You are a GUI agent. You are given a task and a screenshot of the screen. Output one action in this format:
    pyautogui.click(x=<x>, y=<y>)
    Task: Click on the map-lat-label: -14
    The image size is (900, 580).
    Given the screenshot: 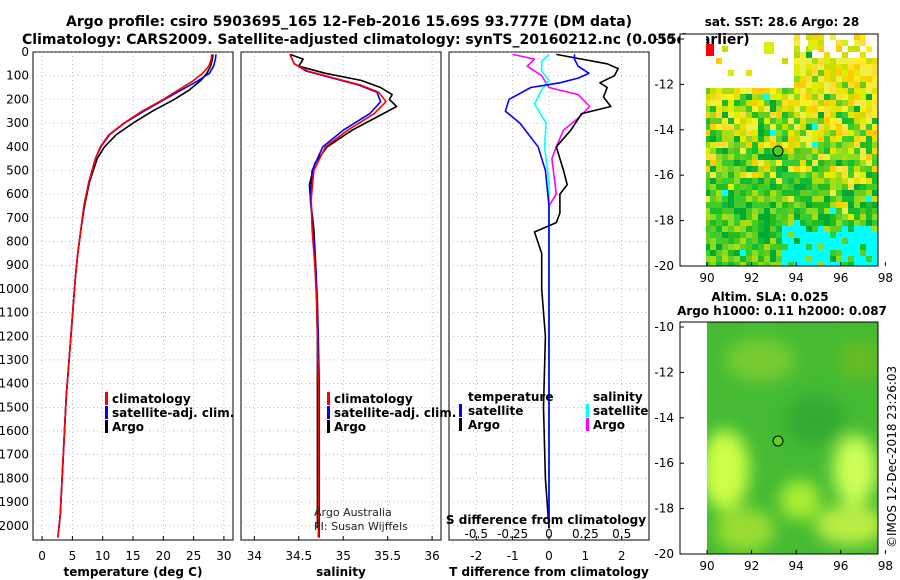 What is the action you would take?
    pyautogui.click(x=664, y=418)
    